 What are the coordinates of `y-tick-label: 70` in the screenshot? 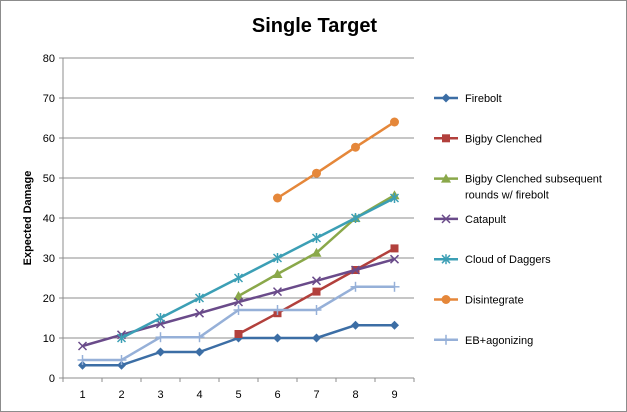 It's located at (49, 99).